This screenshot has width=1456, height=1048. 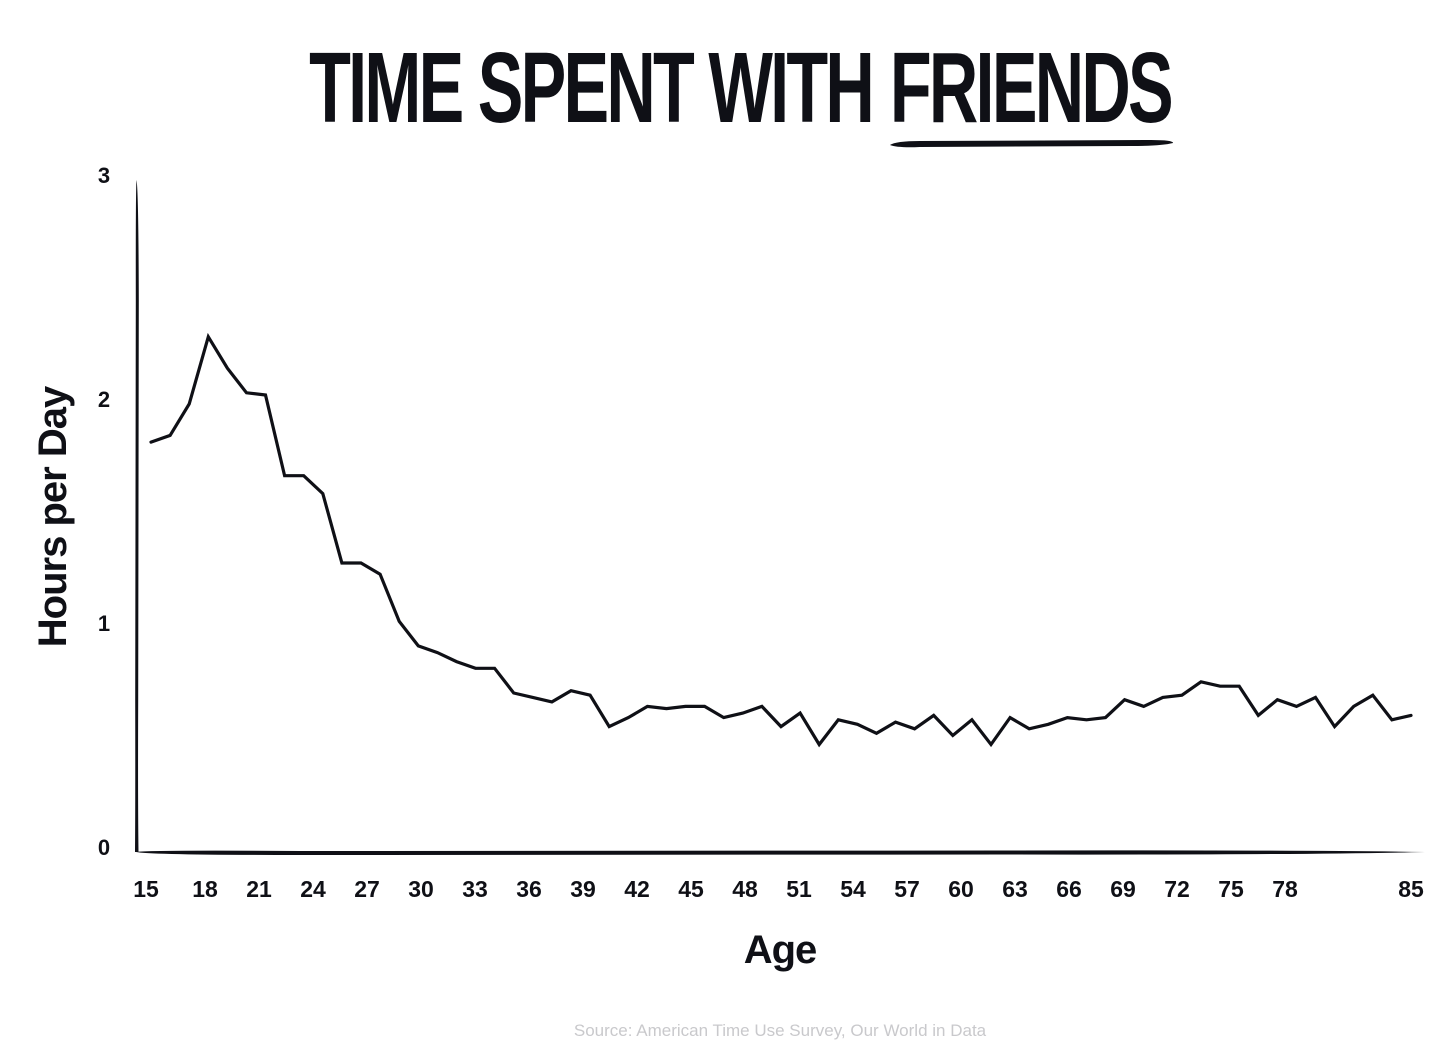 I want to click on x-tick-label: 15, so click(x=146, y=889).